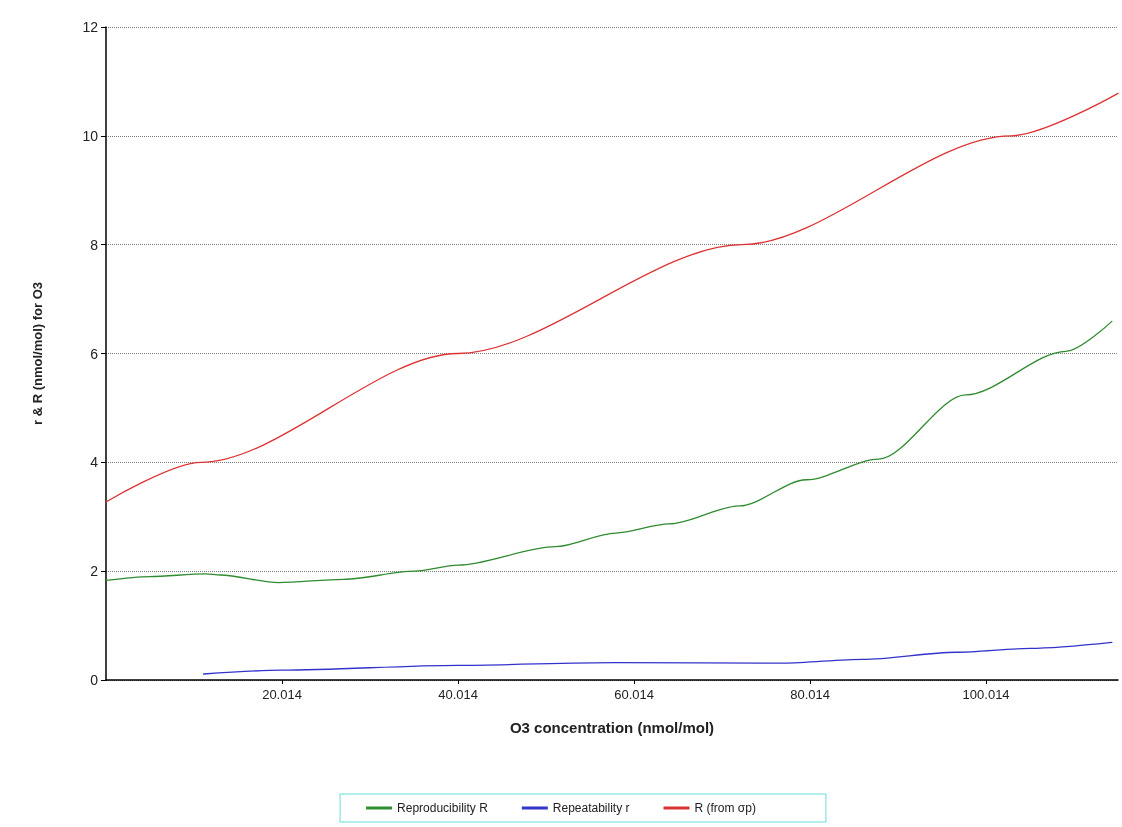 Image resolution: width=1122 pixels, height=827 pixels. I want to click on y-tick-label: 8, so click(94, 244).